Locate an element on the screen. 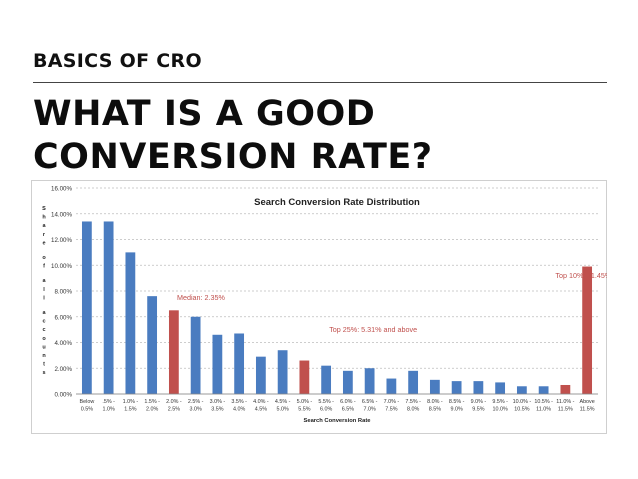  y-tick-label: 10.00% is located at coordinates (61, 266).